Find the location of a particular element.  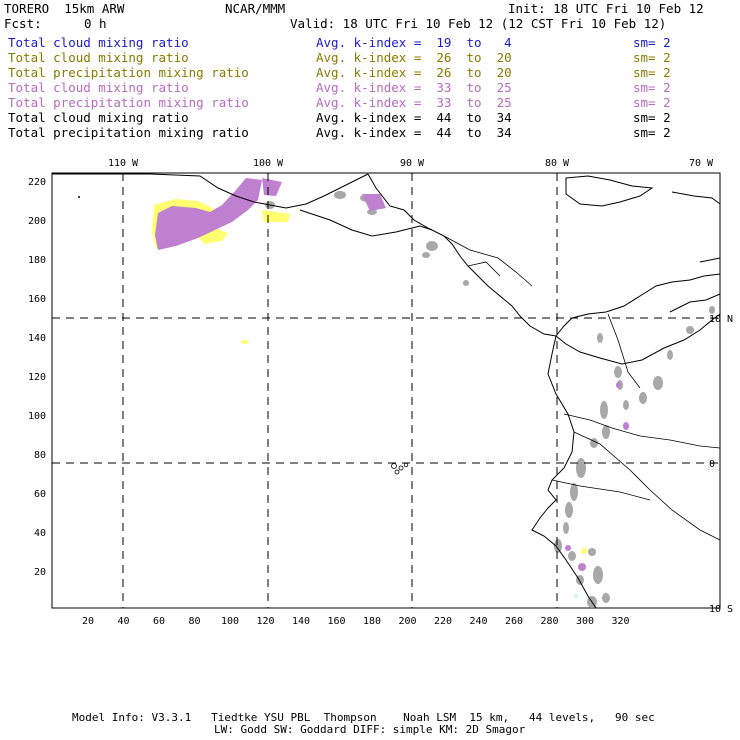

organization: NCAR/MMM is located at coordinates (255, 8).